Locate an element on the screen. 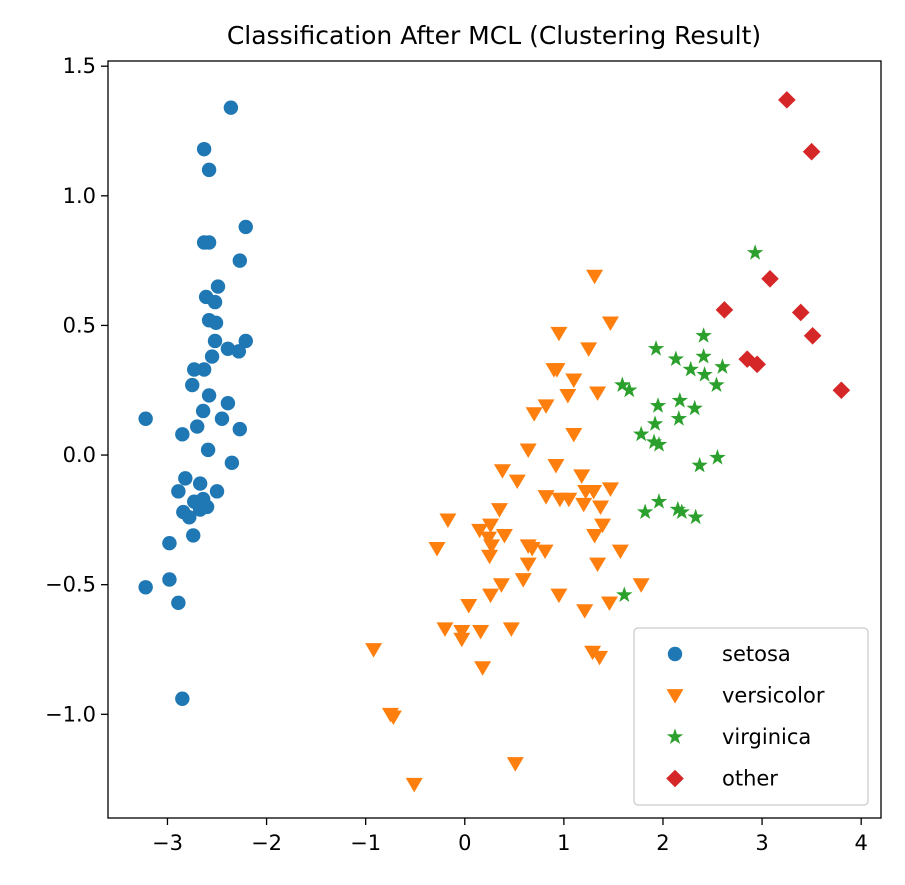 The image size is (905, 885). legend-marker-setosa is located at coordinates (675, 654).